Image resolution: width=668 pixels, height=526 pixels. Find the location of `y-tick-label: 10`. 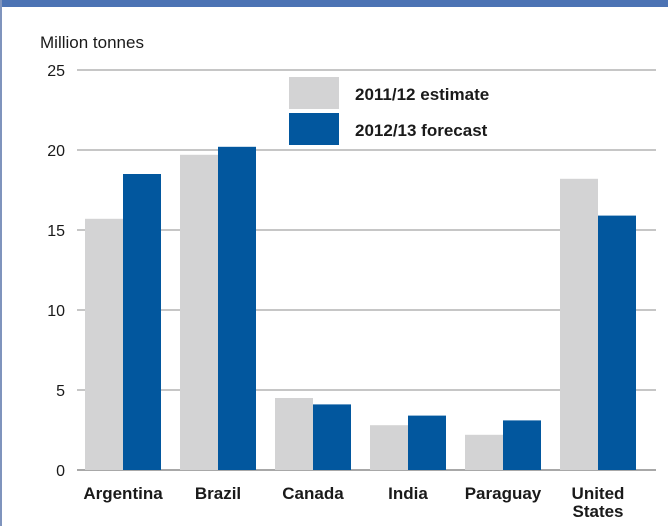

y-tick-label: 10 is located at coordinates (56, 311).